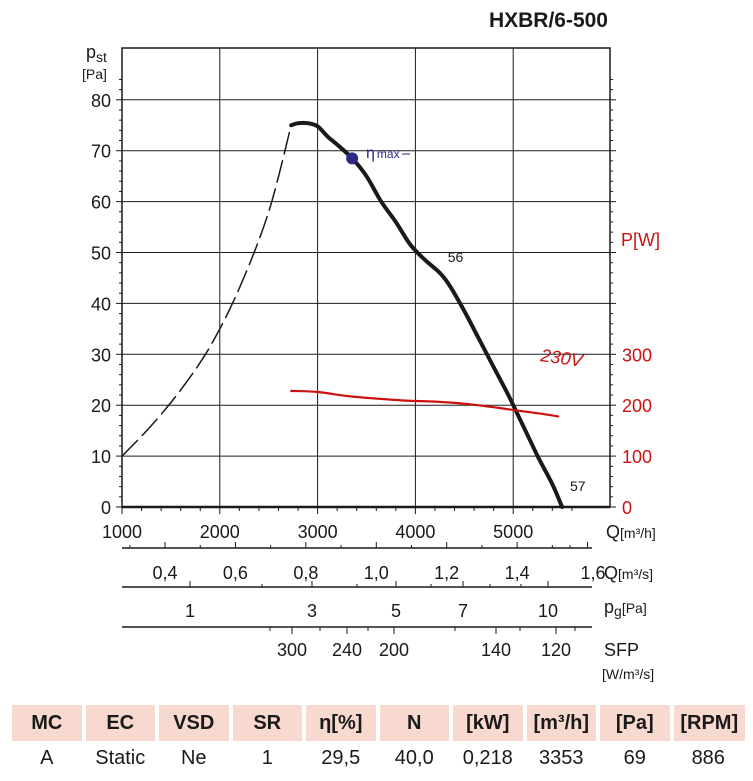 This screenshot has height=781, width=753. What do you see at coordinates (106, 508) in the screenshot?
I see `y-left-tick-label: 0` at bounding box center [106, 508].